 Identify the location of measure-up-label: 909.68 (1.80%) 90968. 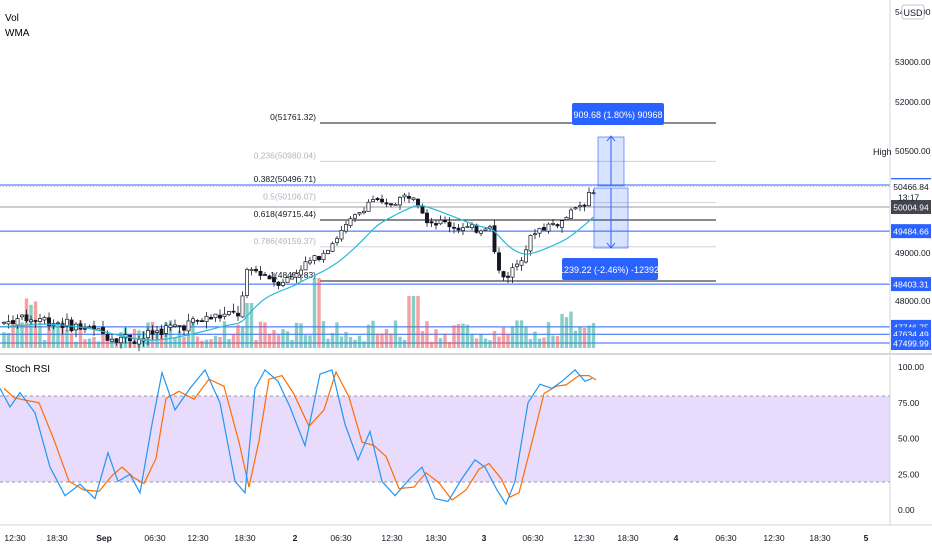
(617, 115).